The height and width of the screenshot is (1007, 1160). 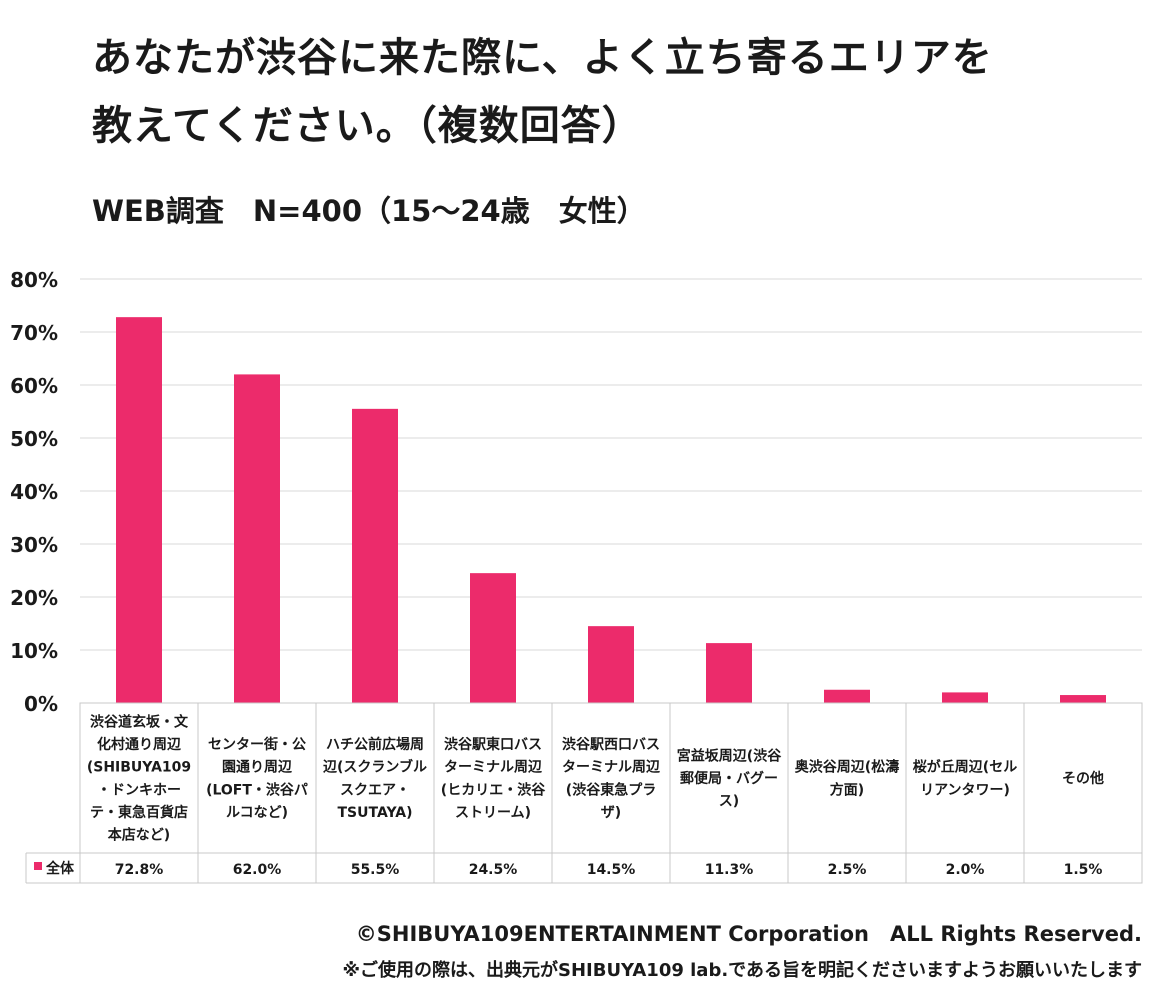 What do you see at coordinates (729, 870) in the screenshot?
I see `data-value-label: 11.3%` at bounding box center [729, 870].